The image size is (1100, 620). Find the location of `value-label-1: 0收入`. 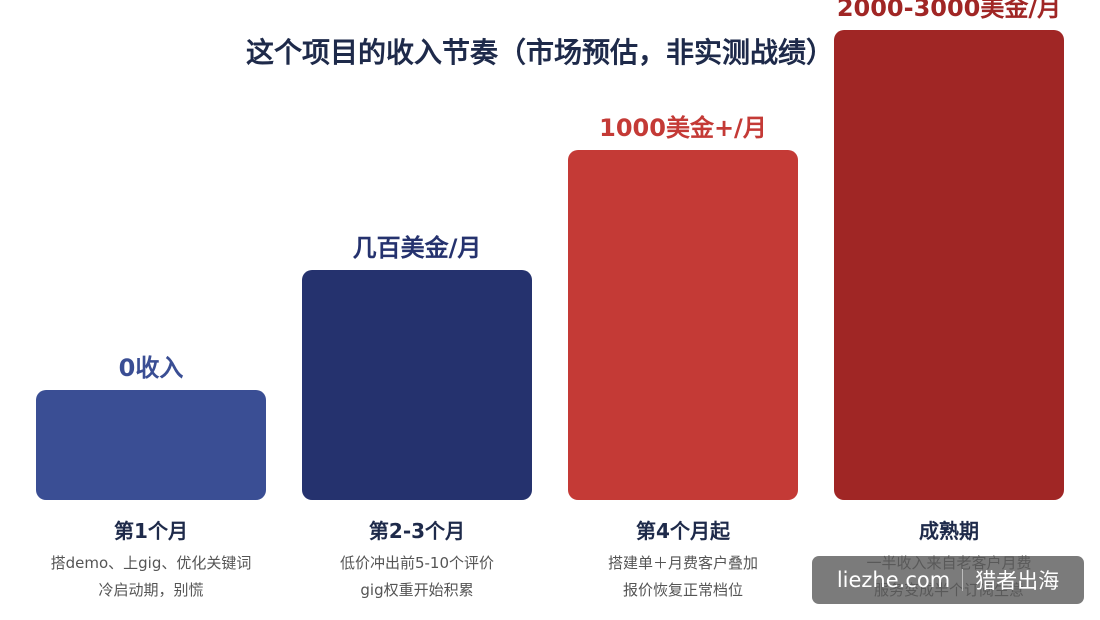

value-label-1: 0收入 is located at coordinates (151, 368).